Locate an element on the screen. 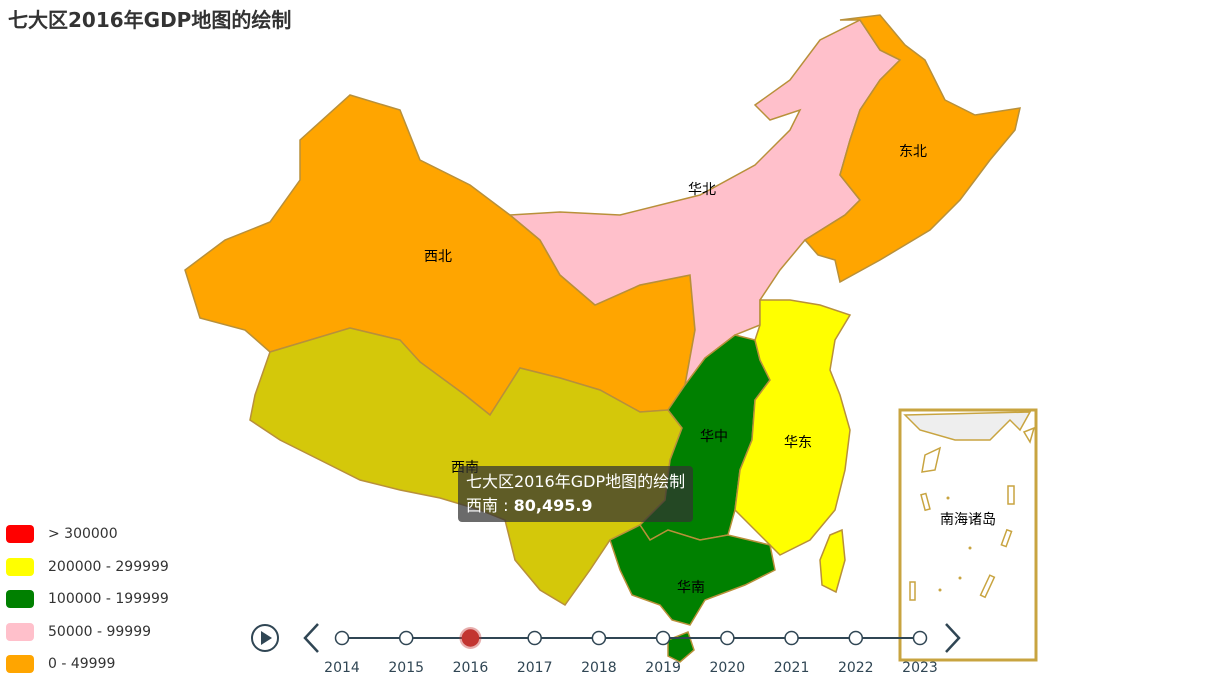 This screenshot has width=1216, height=681. timeline-label-2015: 2015 is located at coordinates (406, 668).